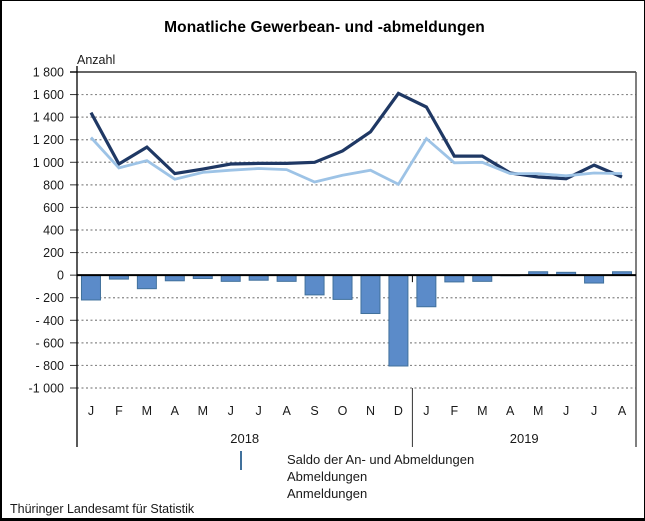 The image size is (645, 521). I want to click on month-label: D, so click(398, 411).